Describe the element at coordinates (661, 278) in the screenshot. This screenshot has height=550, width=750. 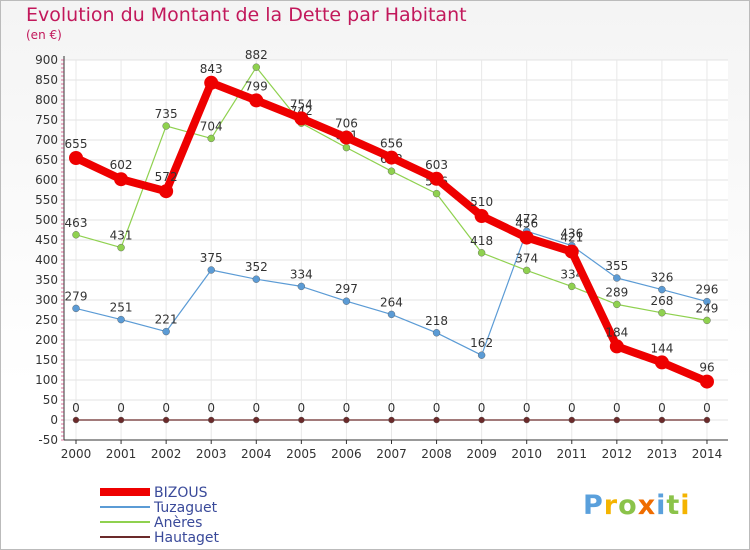
I see `data-label-tuzaguet: 326` at that location.